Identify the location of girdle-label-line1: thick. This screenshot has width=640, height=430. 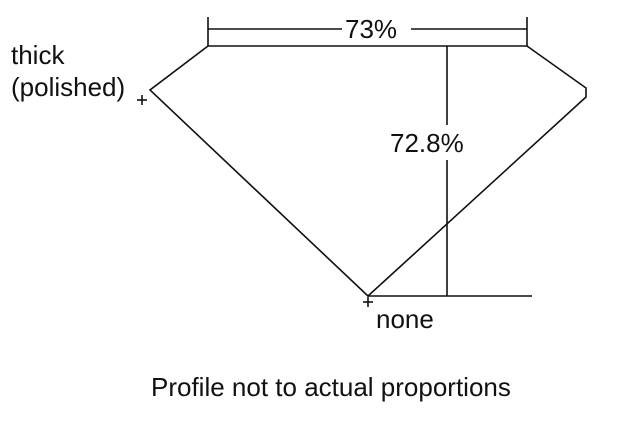
(38, 55).